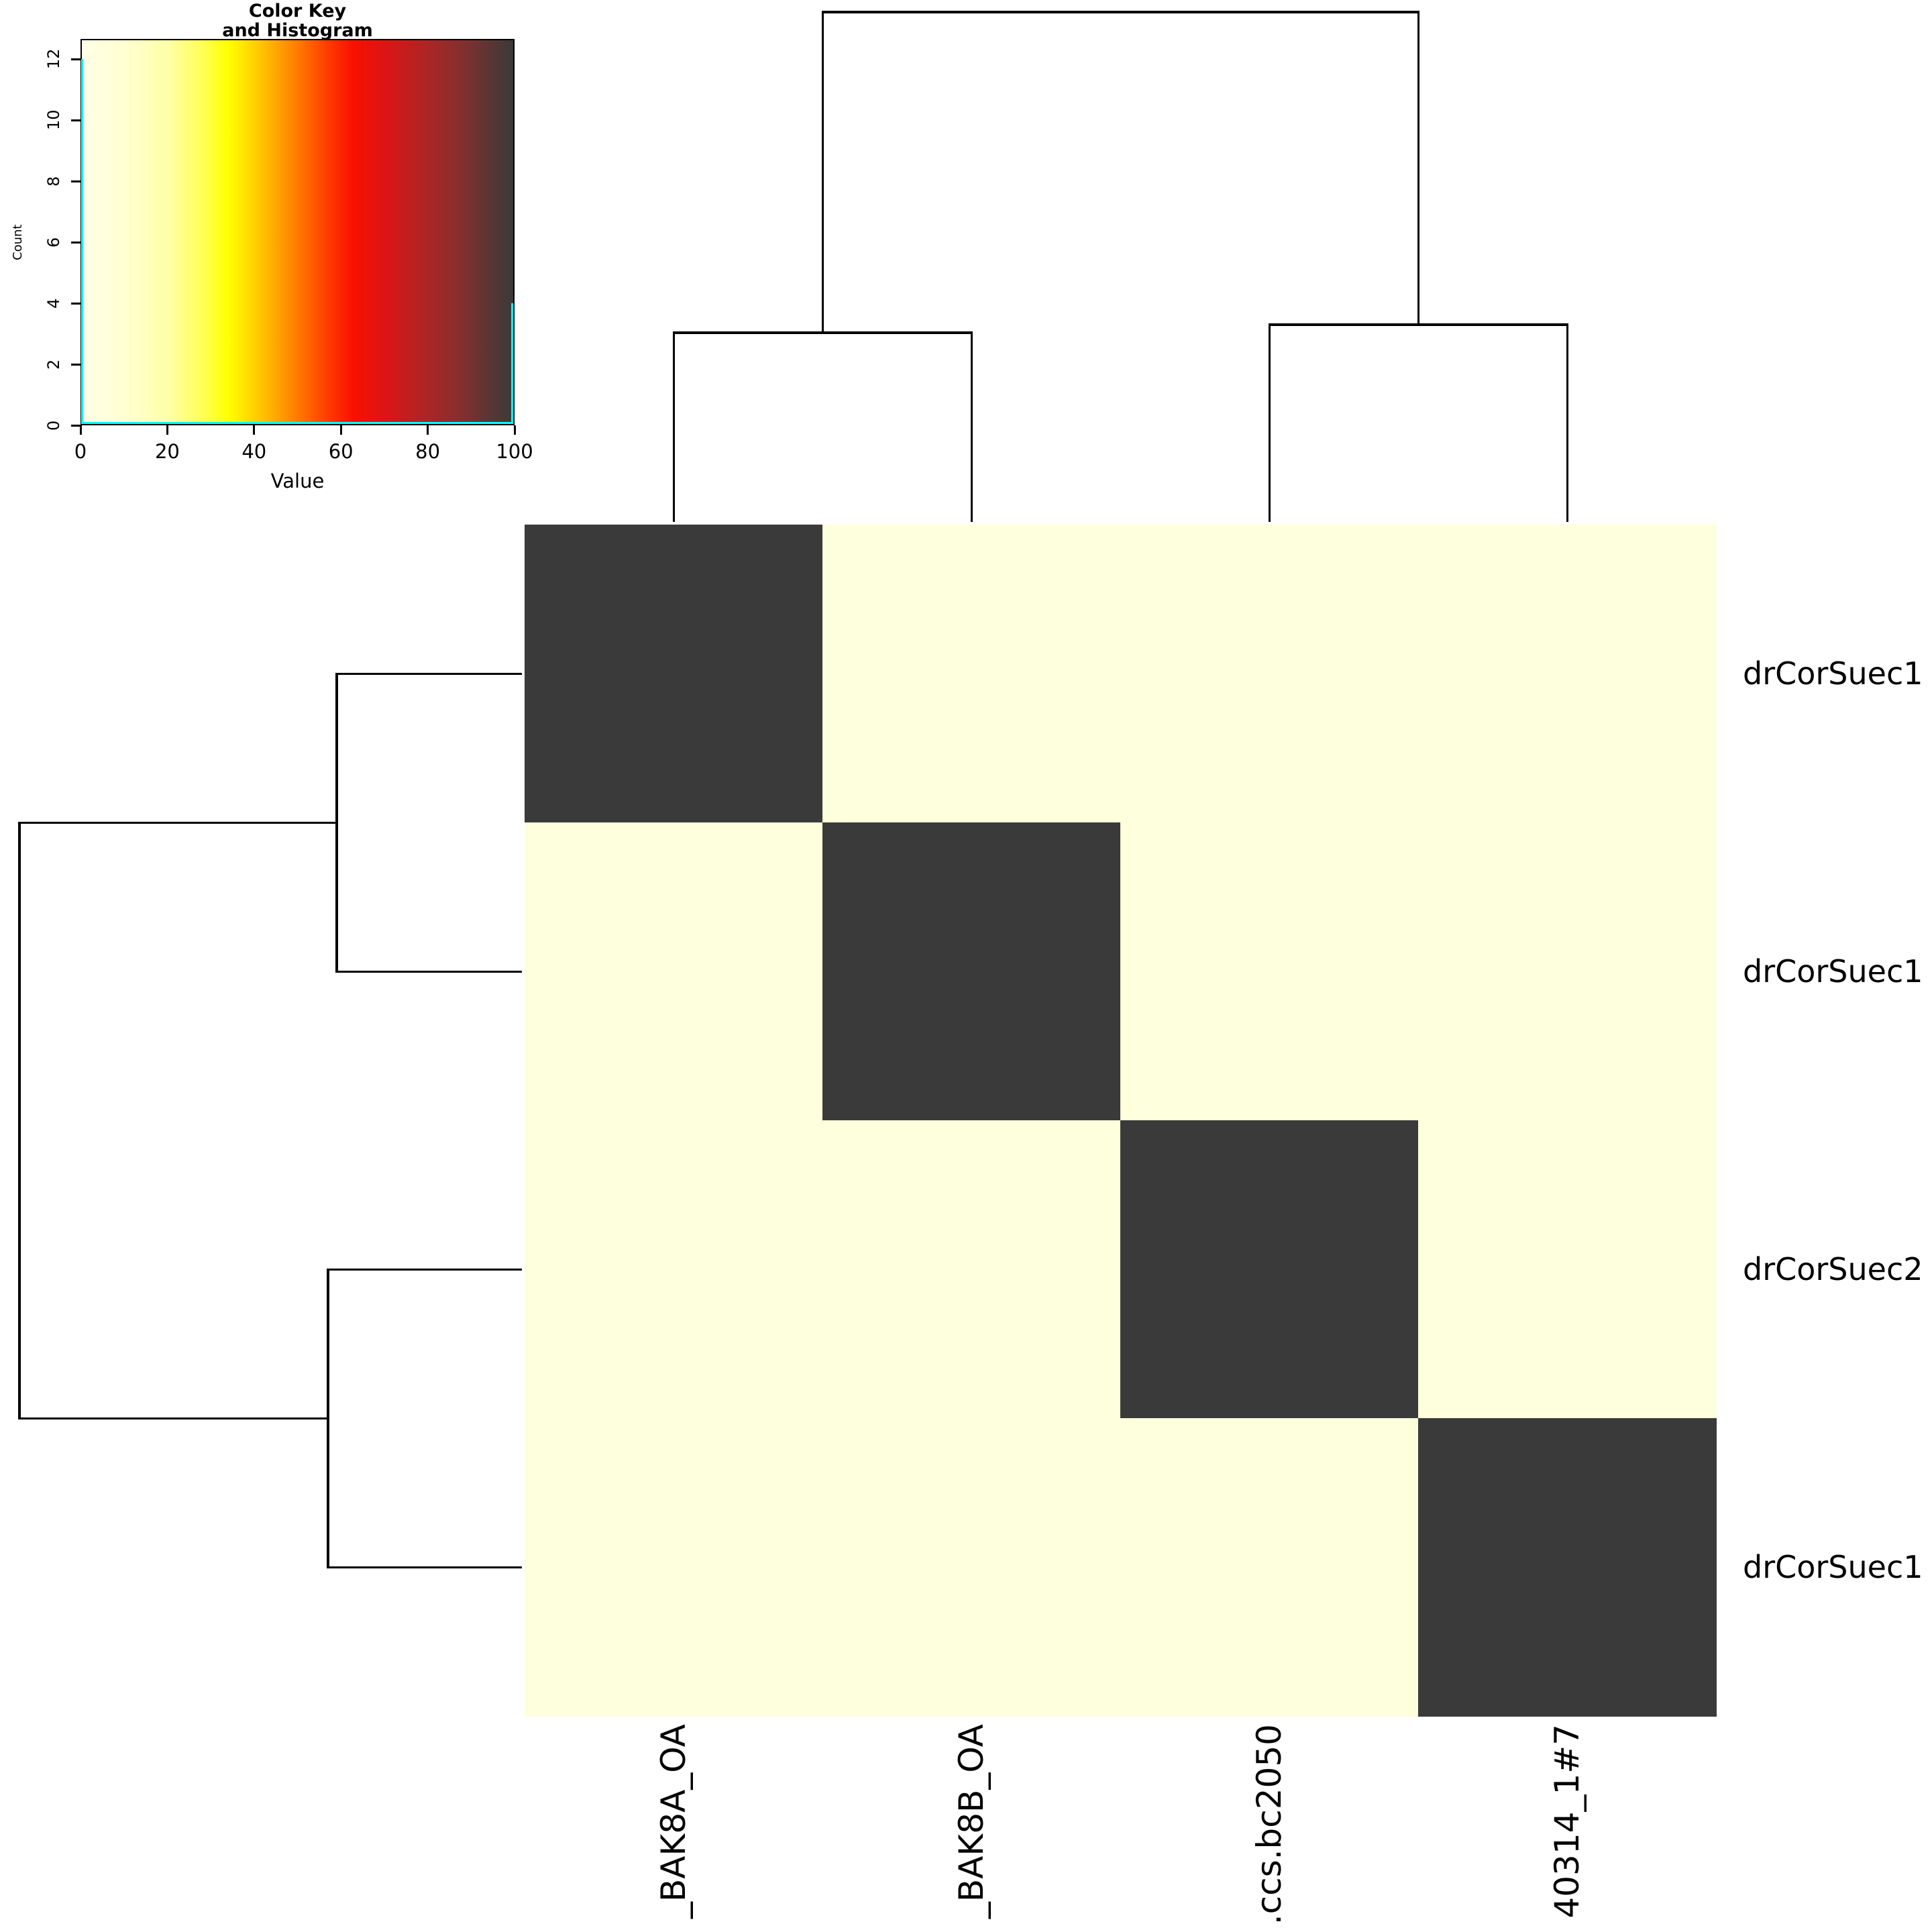 The width and height of the screenshot is (1932, 1932). I want to click on histogram-trace-right, so click(512, 363).